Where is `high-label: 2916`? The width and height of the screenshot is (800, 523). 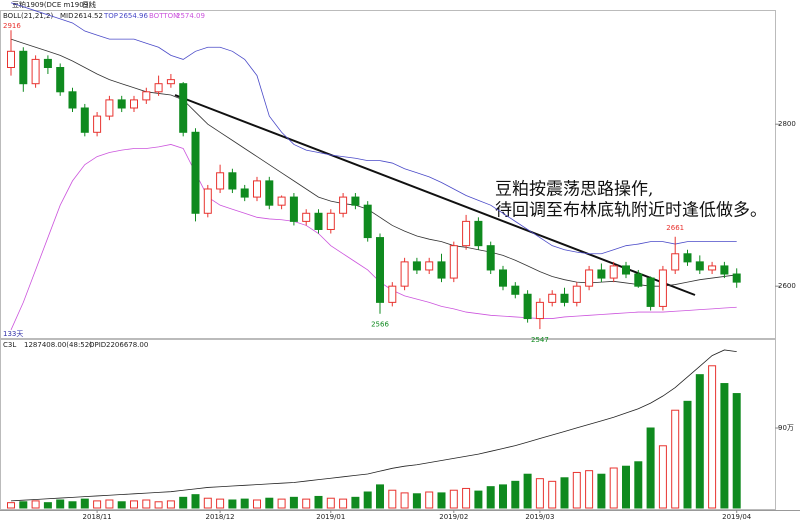 high-label: 2916 is located at coordinates (12, 26).